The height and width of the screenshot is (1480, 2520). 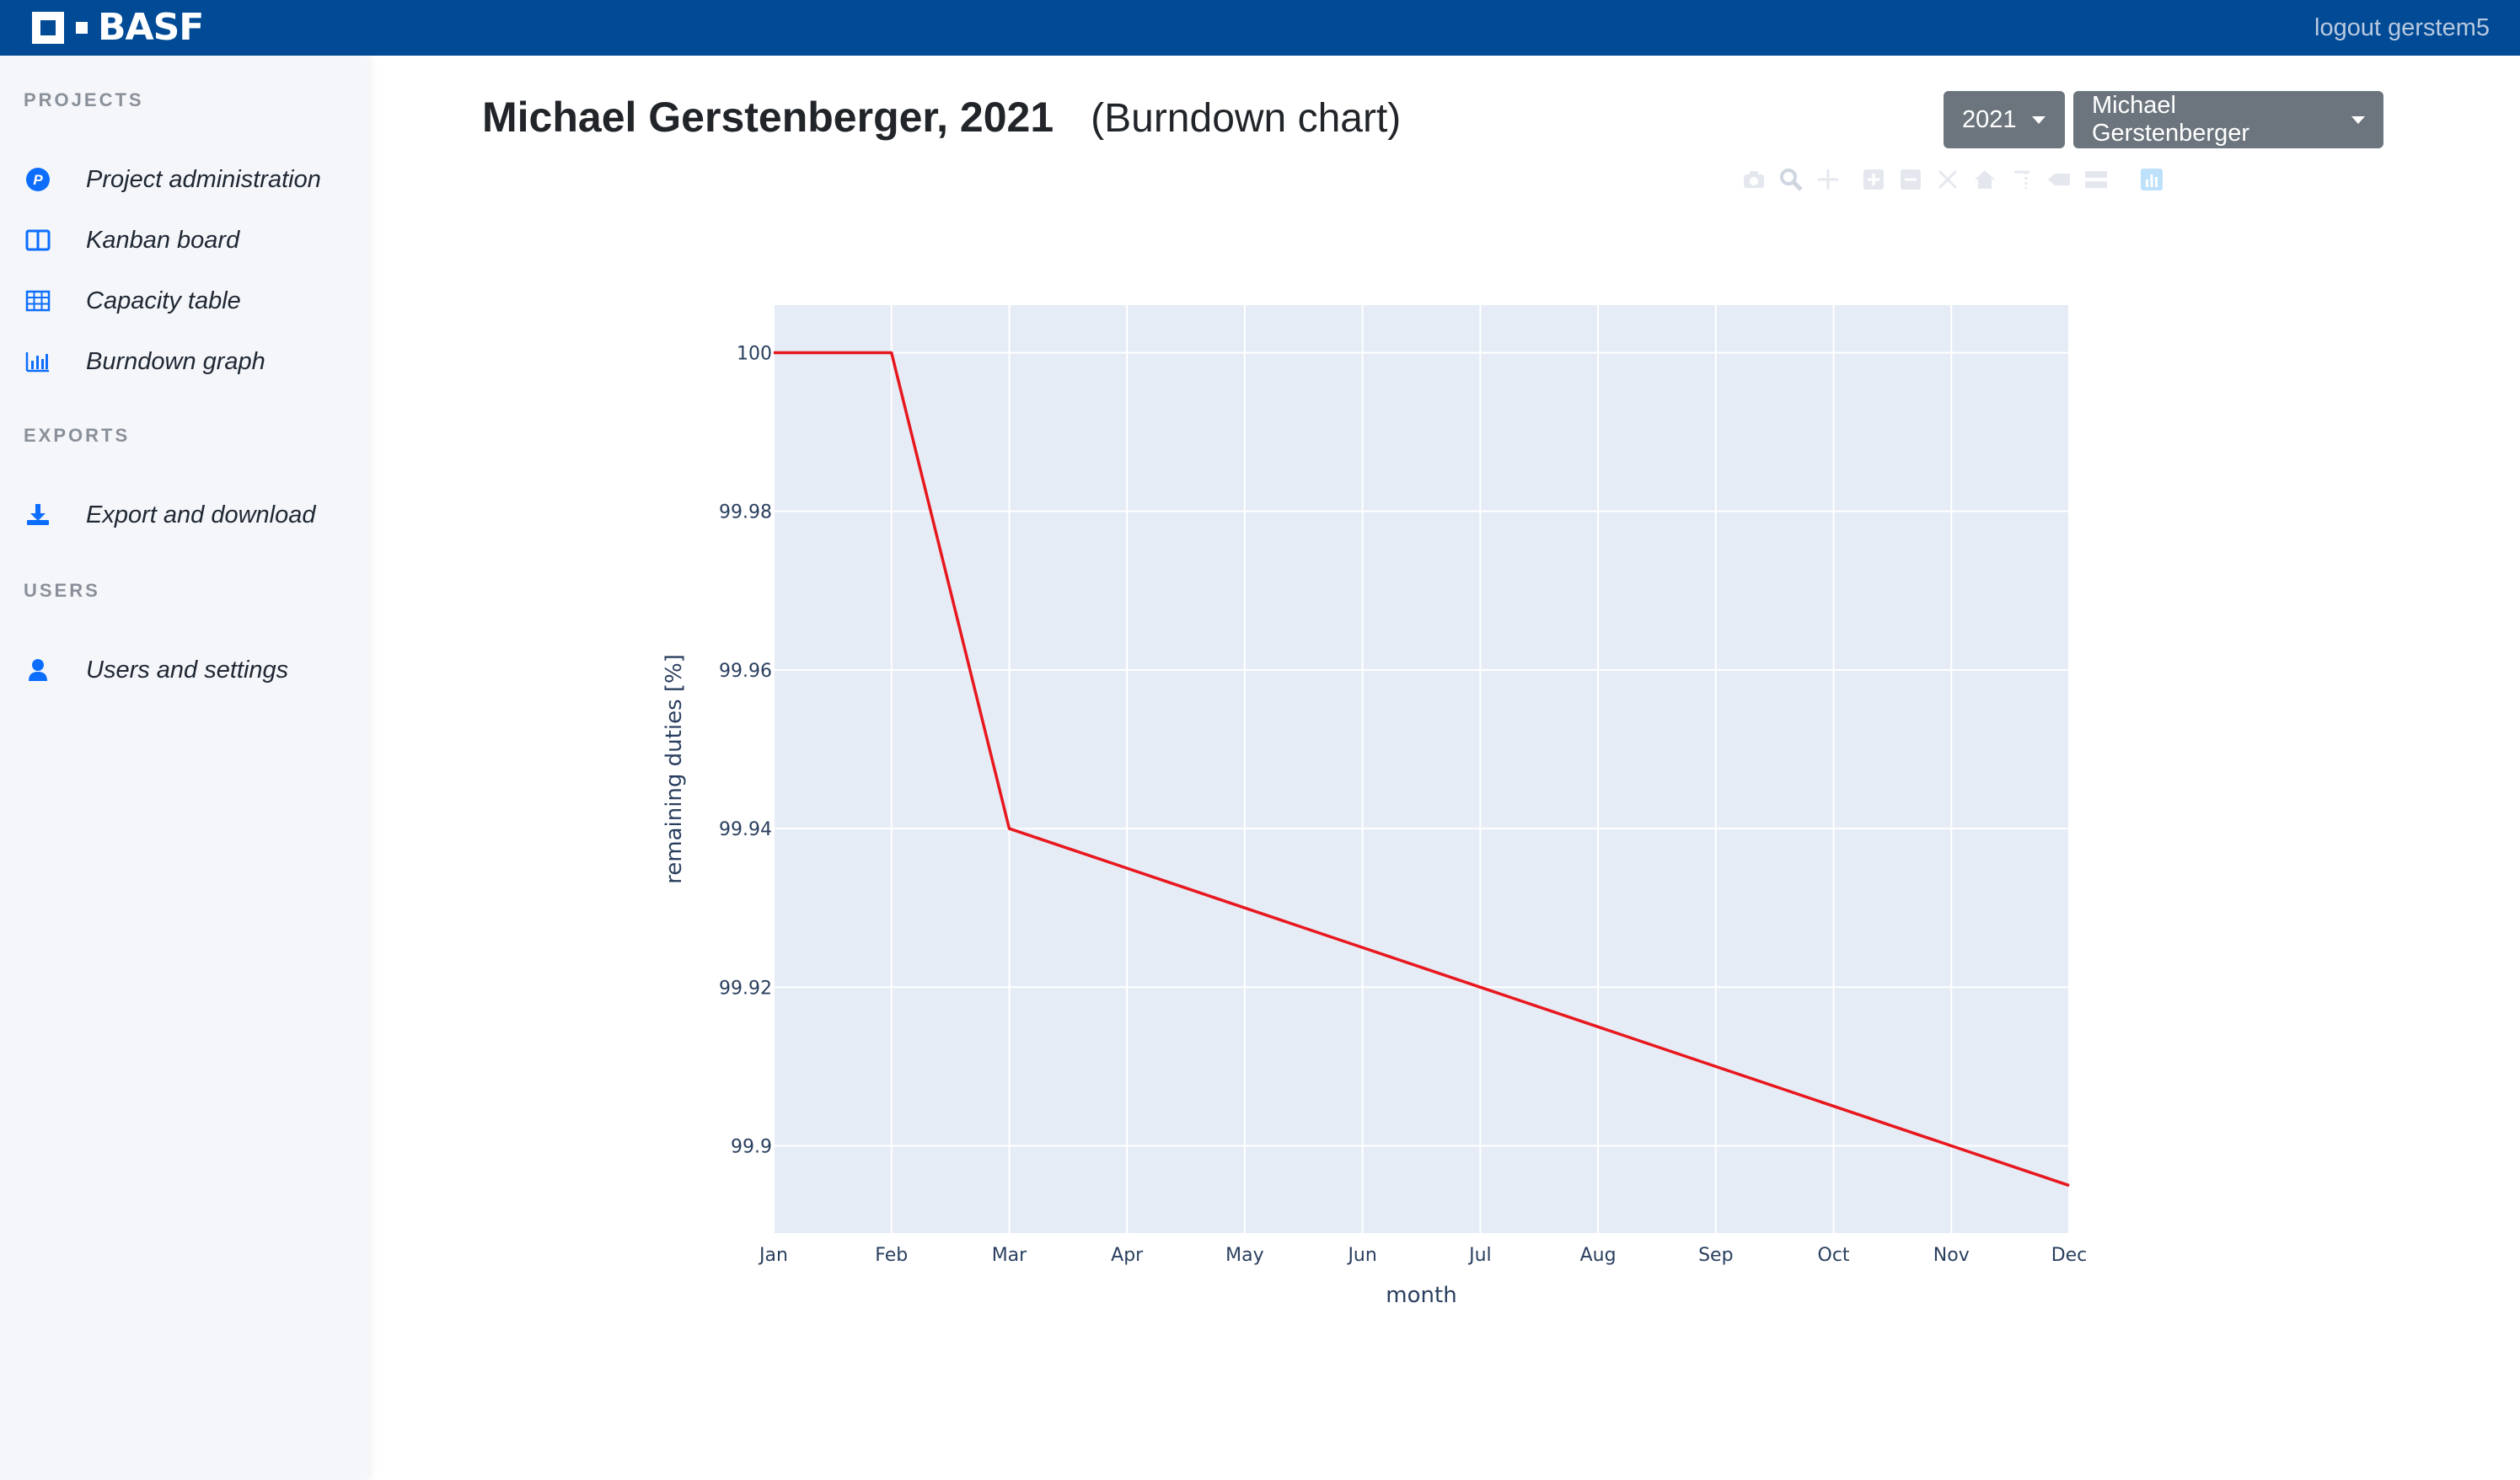 I want to click on x-tick-label: Mar, so click(x=1009, y=1256).